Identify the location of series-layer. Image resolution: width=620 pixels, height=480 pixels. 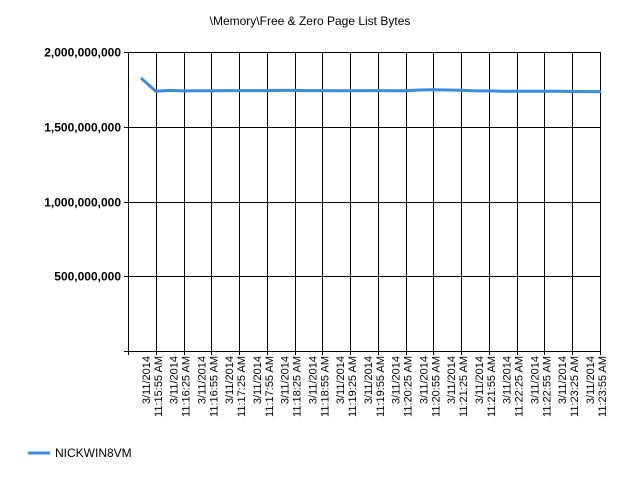
(371, 85).